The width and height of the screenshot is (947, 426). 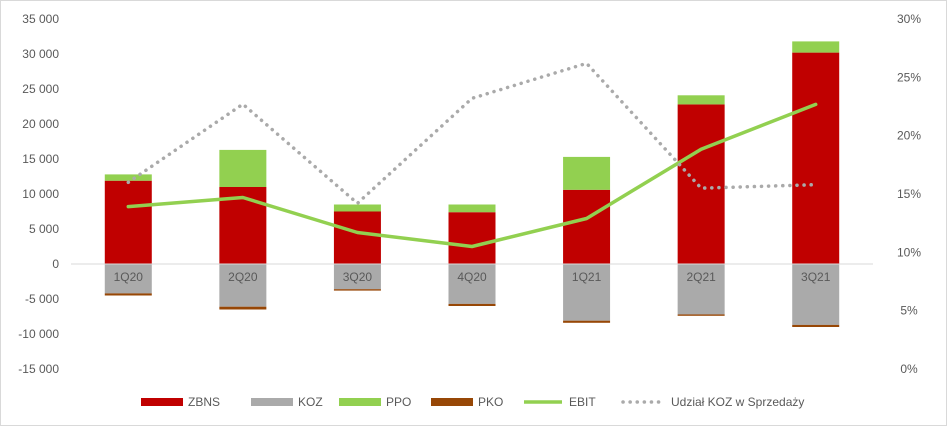 I want to click on legend: ZBNS KOZ PPO PKO EBIT Udział KOZ w Sprzedaży, so click(x=472, y=402).